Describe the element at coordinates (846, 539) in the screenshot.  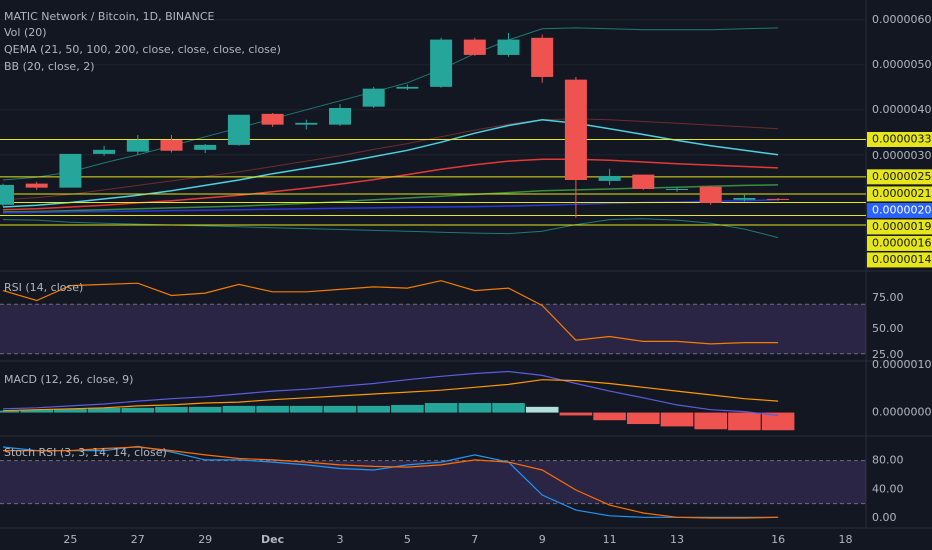
I see `x-tick-label: 18` at that location.